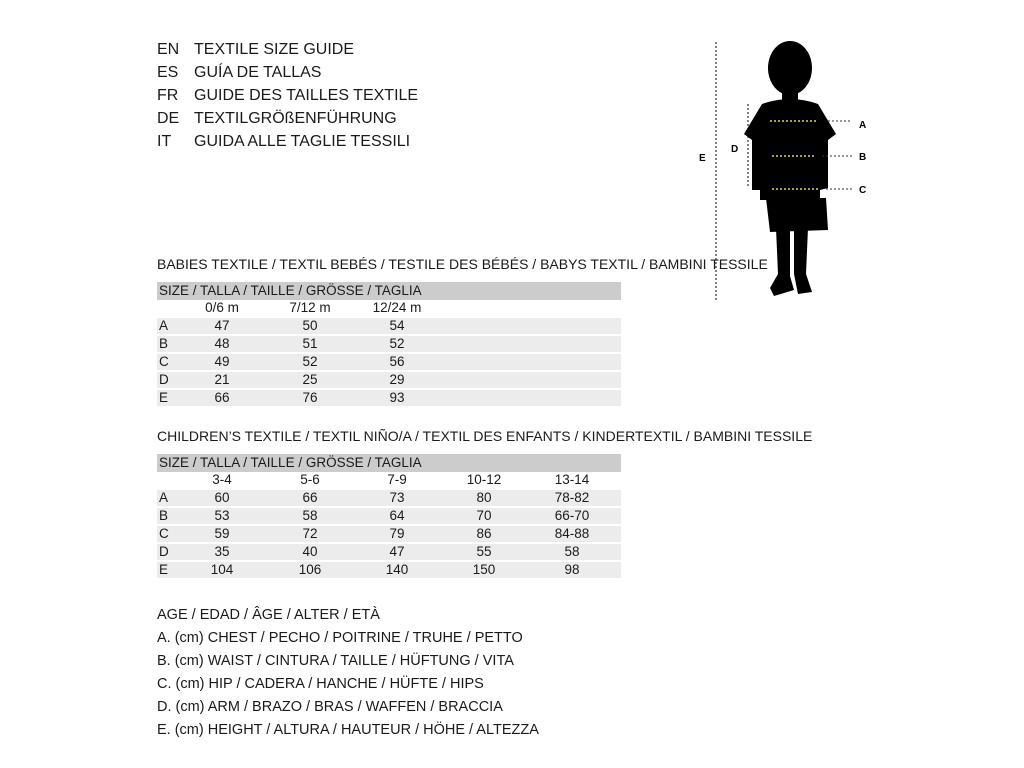 Image resolution: width=1024 pixels, height=768 pixels. I want to click on column-header-row: 3-4 5-6 7-9 10-12 13-14, so click(389, 480).